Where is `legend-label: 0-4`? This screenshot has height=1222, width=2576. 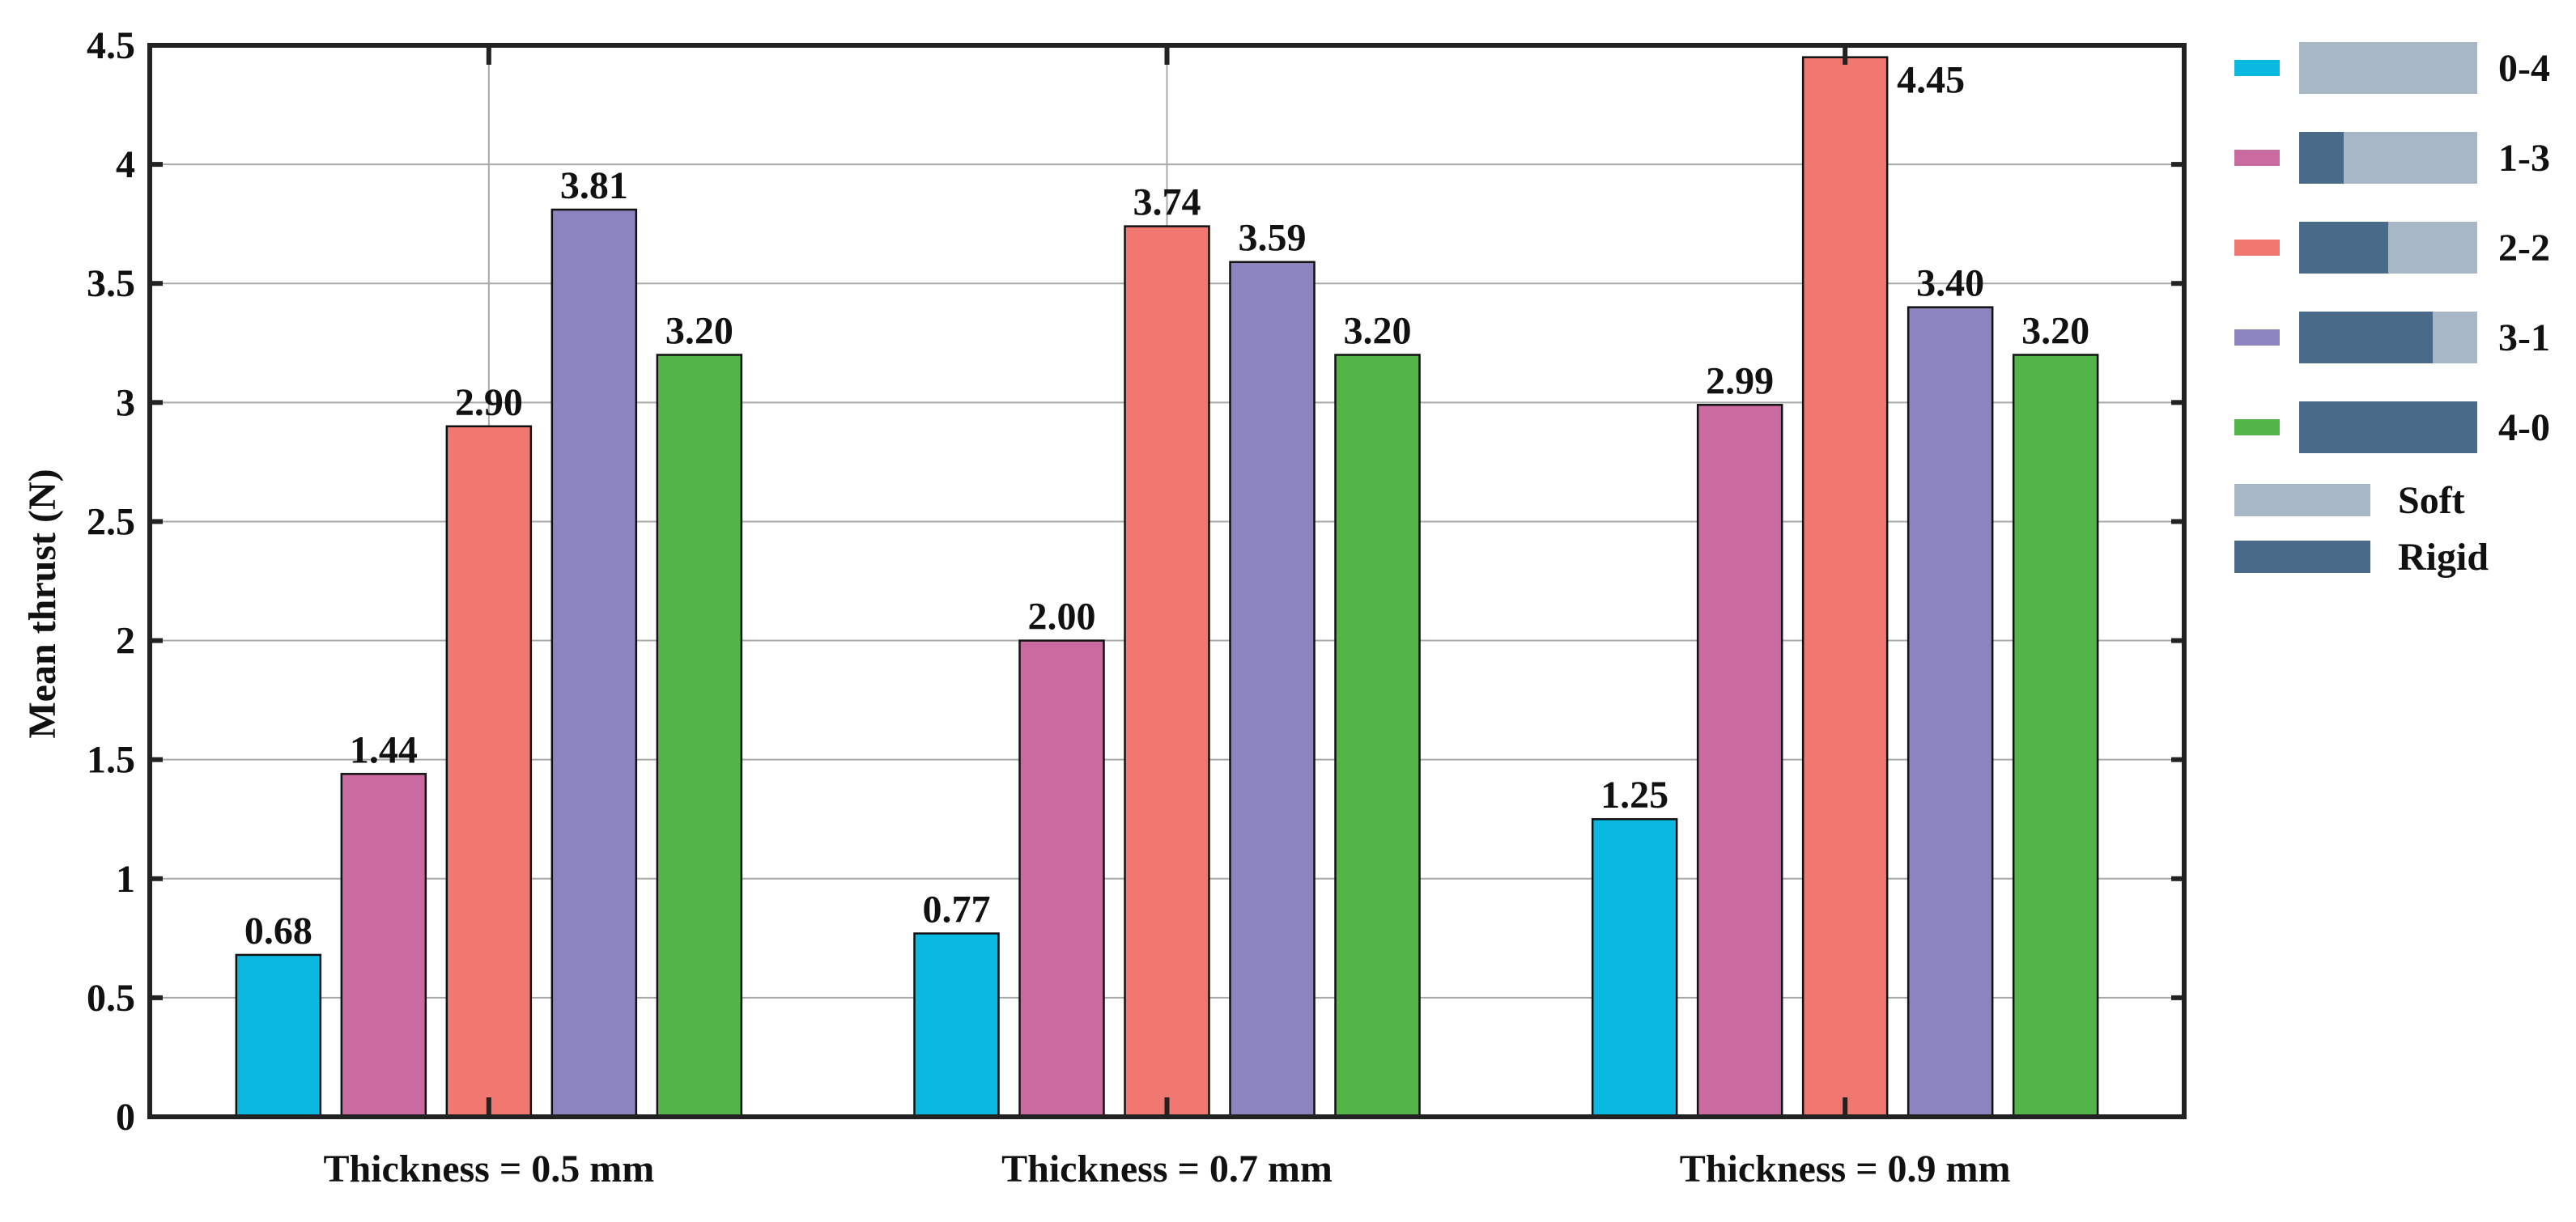
legend-label: 0-4 is located at coordinates (2524, 68).